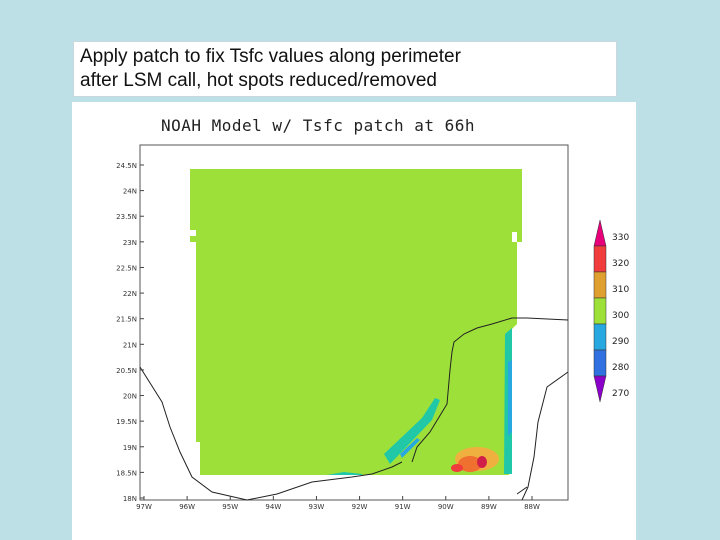 The image size is (720, 540). Describe the element at coordinates (515, 250) in the screenshot. I see `model-domain-edge` at that location.